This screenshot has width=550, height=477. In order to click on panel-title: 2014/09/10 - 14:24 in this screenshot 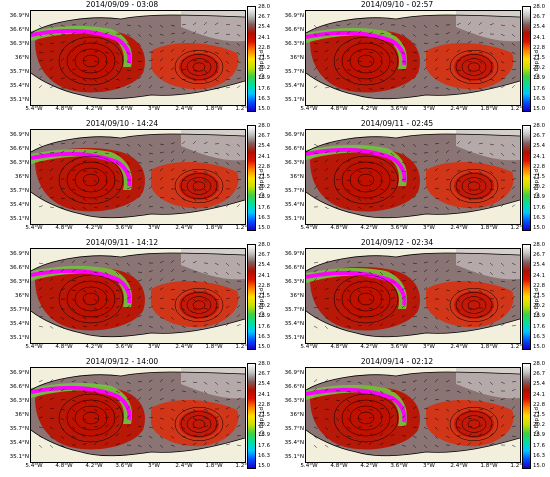, I will do `click(122, 123)`.